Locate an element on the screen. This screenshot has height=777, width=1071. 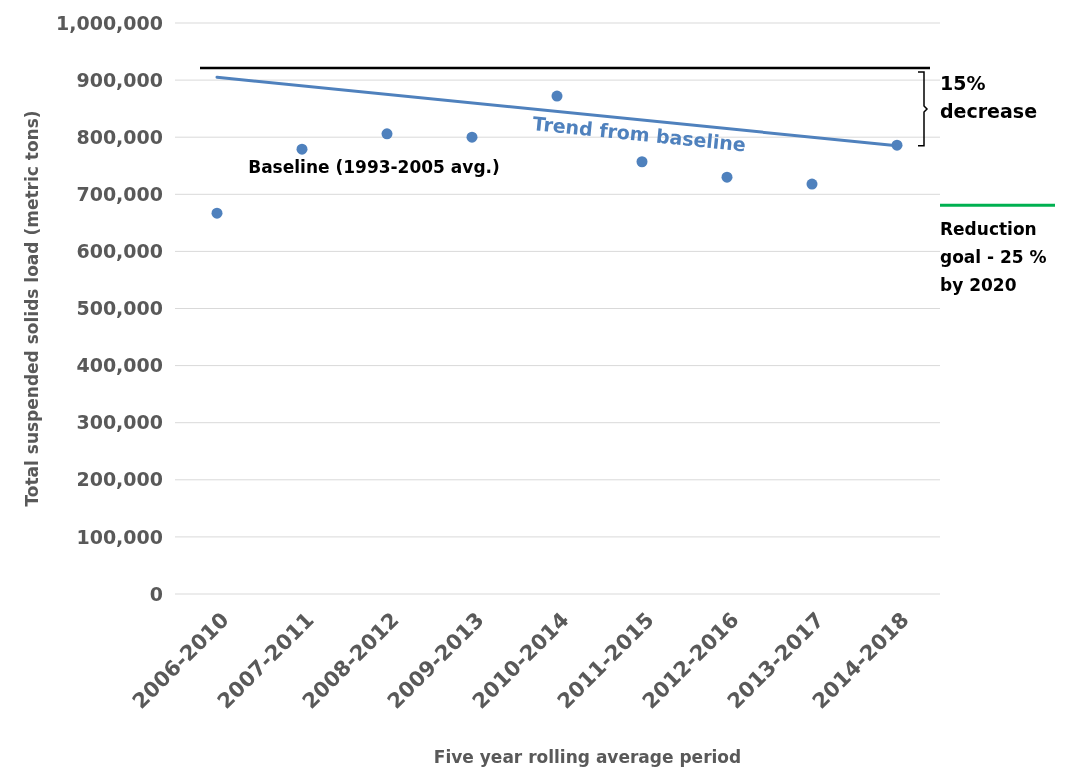
y-tick-label: 400,000 is located at coordinates (119, 365).